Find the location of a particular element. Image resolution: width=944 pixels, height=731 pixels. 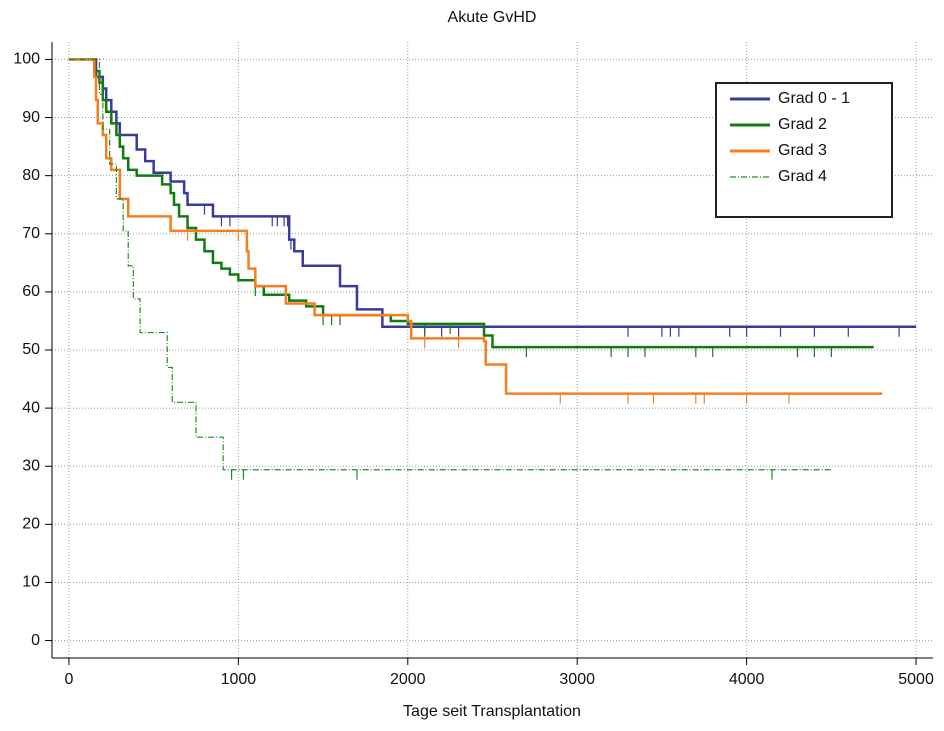

legend-label: Grad 3 is located at coordinates (802, 150).